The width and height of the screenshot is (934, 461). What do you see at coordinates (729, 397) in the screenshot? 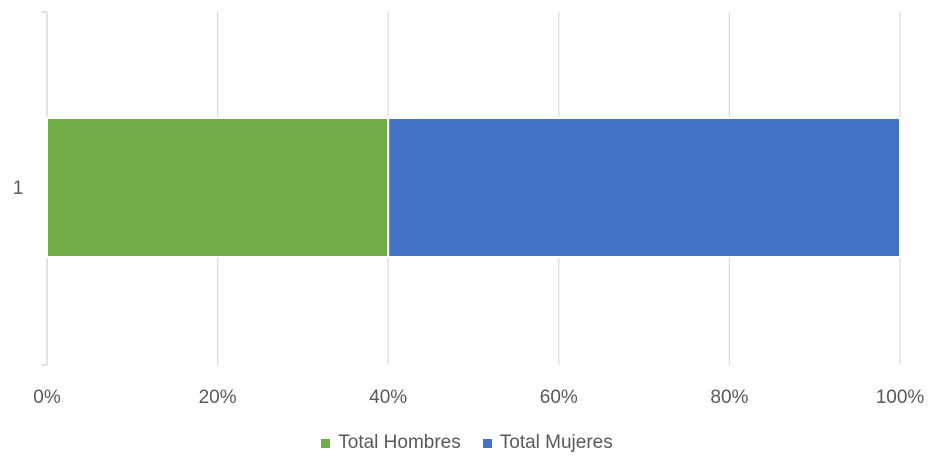
I see `x-tick-label-80: 80%` at bounding box center [729, 397].